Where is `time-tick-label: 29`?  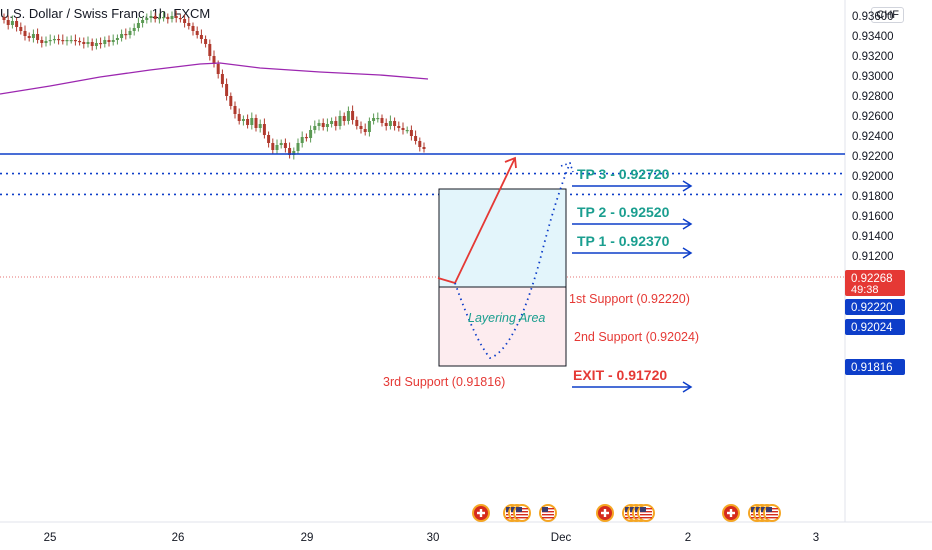 time-tick-label: 29 is located at coordinates (307, 538).